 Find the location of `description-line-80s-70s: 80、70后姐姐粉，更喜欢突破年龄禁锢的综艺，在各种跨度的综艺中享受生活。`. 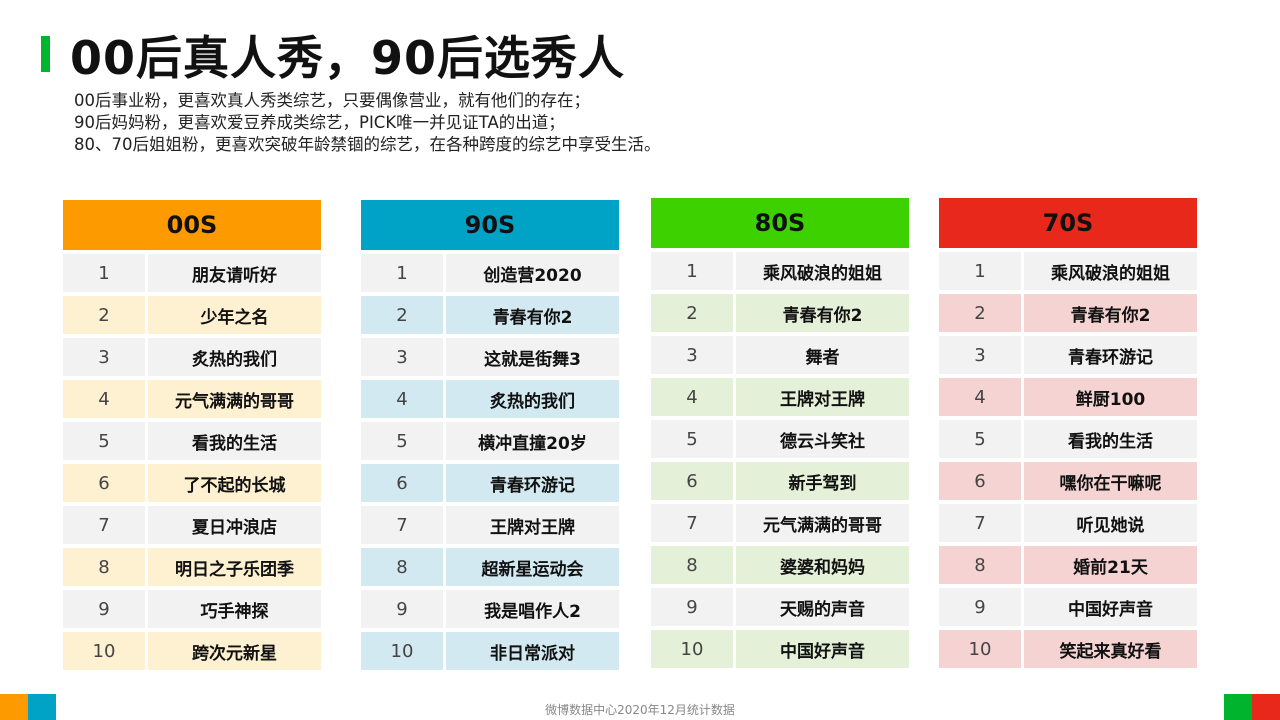

description-line-80s-70s: 80、70后姐姐粉，更喜欢突破年龄禁锢的综艺，在各种跨度的综艺中享受生活。 is located at coordinates (367, 144).